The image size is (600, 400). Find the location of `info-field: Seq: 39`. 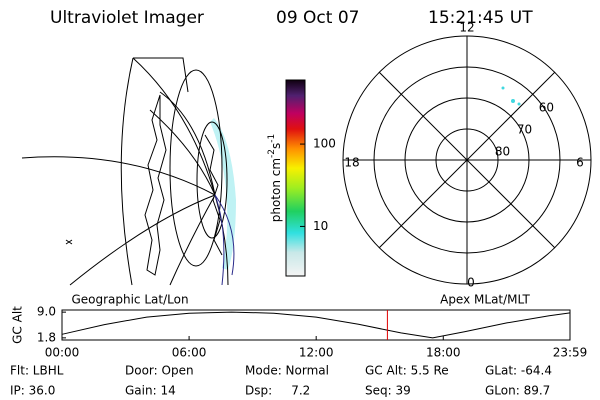

info-field: Seq: 39 is located at coordinates (388, 391).